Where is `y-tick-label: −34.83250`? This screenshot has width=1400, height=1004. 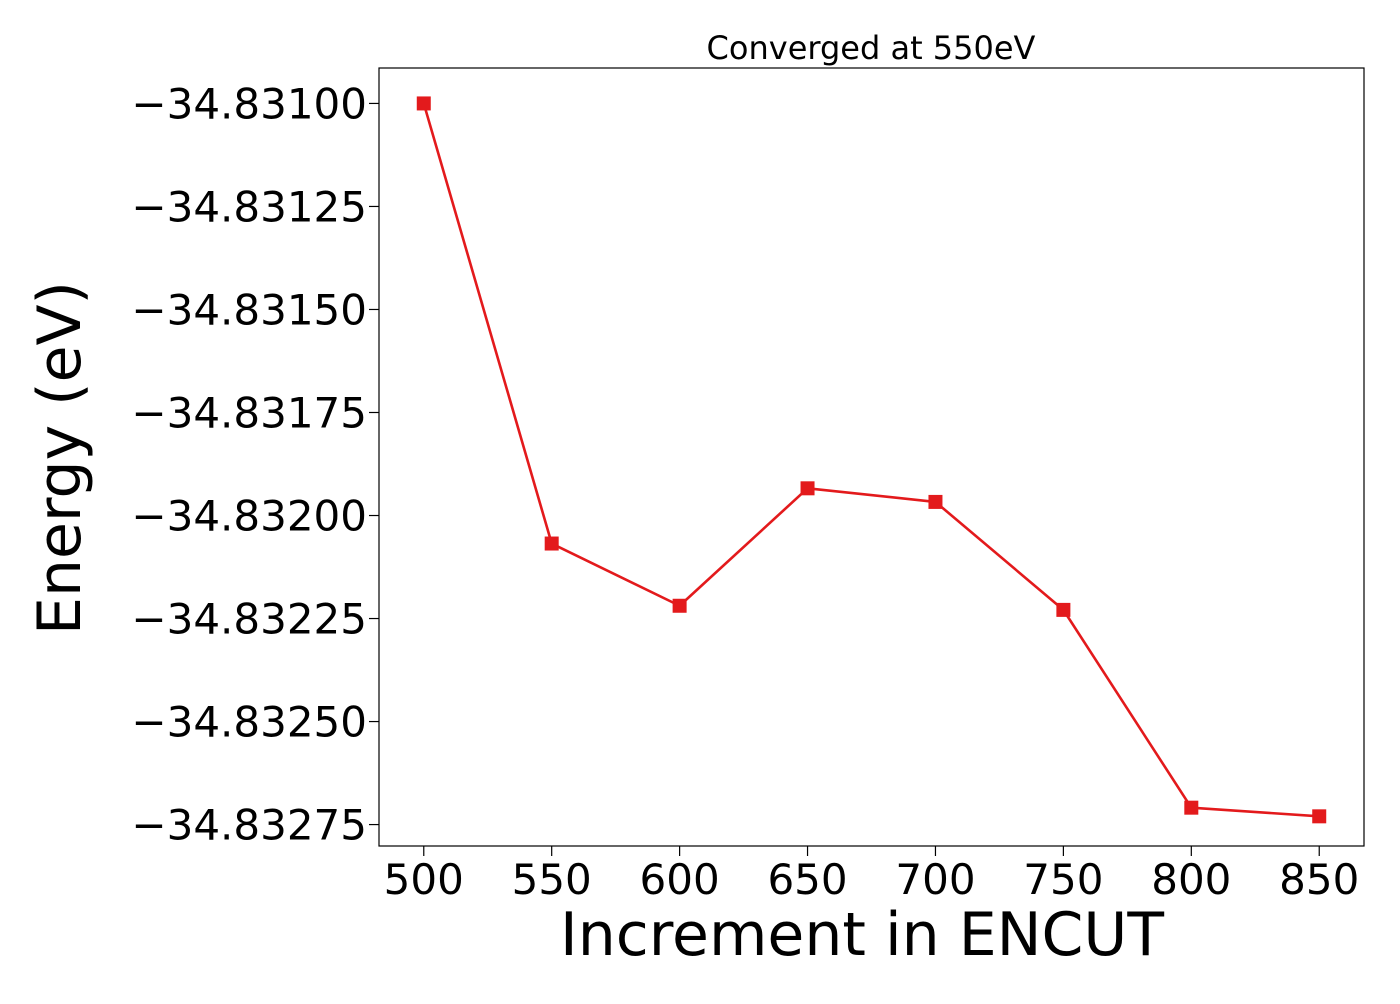 y-tick-label: −34.83250 is located at coordinates (249, 722).